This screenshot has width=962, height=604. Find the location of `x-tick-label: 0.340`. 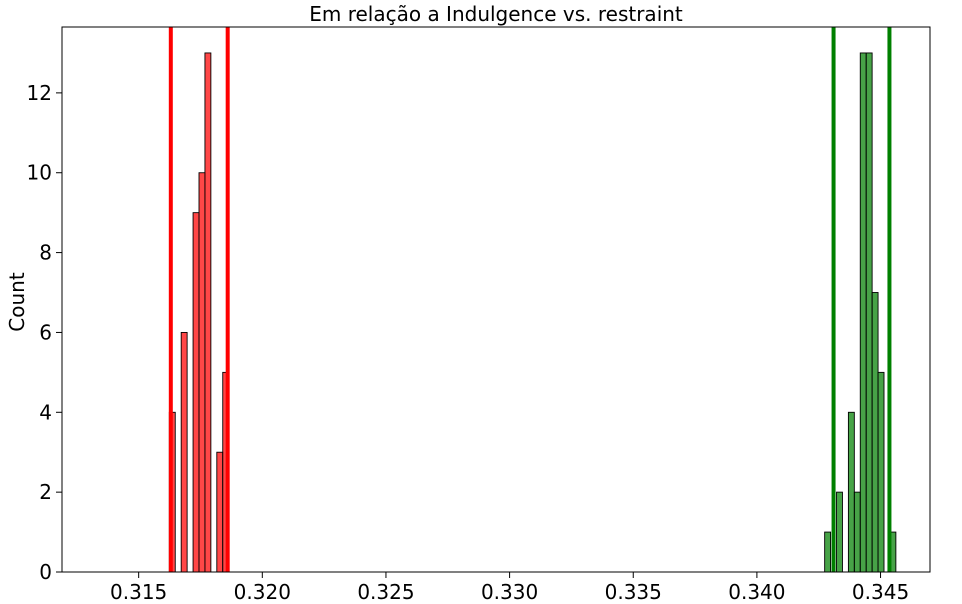

x-tick-label: 0.340 is located at coordinates (756, 592).